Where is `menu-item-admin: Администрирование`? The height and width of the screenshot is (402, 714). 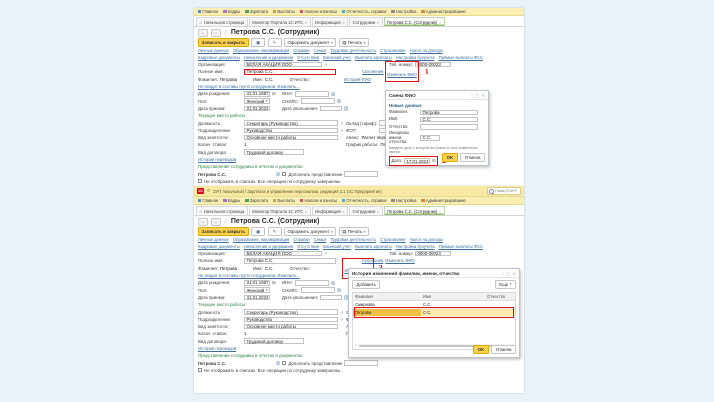 menu-item-admin: Администрирование is located at coordinates (443, 200).